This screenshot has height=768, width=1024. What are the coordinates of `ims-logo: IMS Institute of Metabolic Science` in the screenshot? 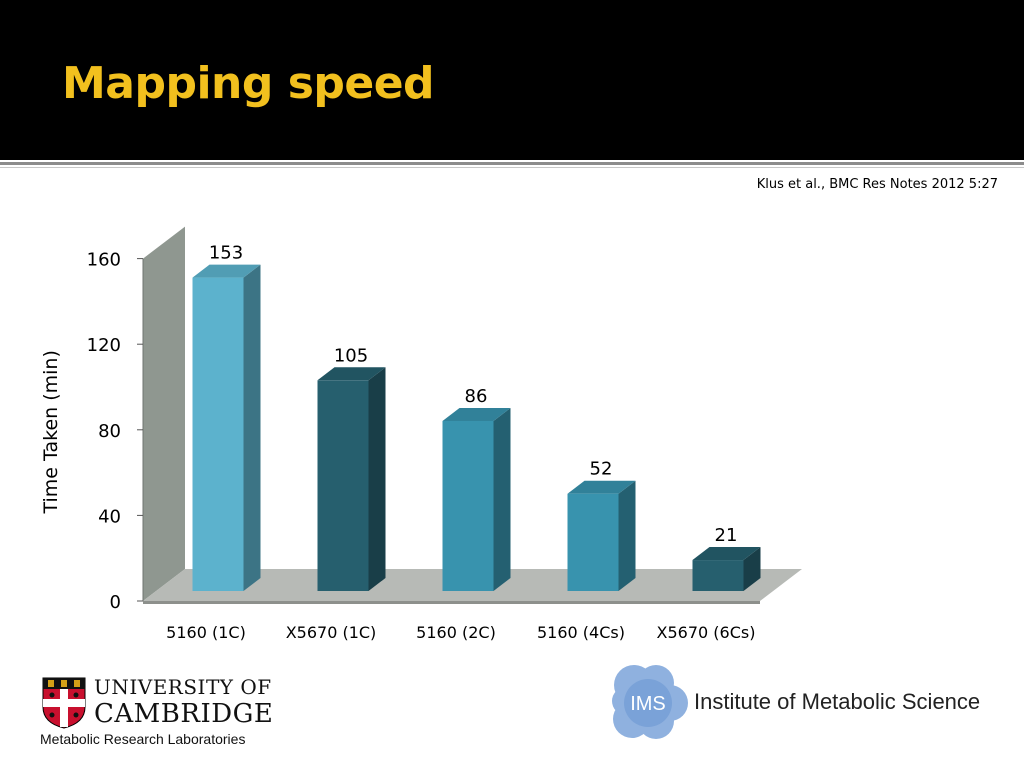 It's located at (812, 705).